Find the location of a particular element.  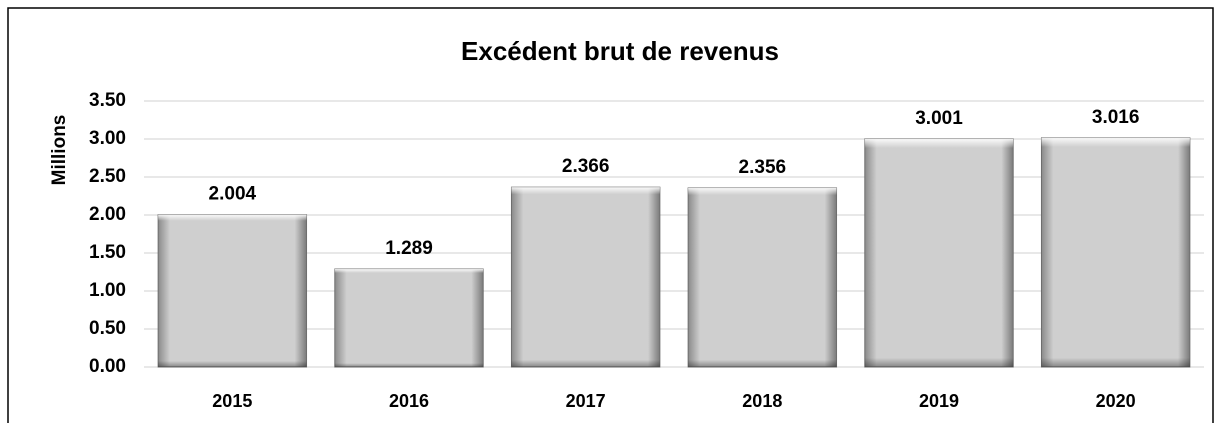

data-label: 2.004 is located at coordinates (233, 194).